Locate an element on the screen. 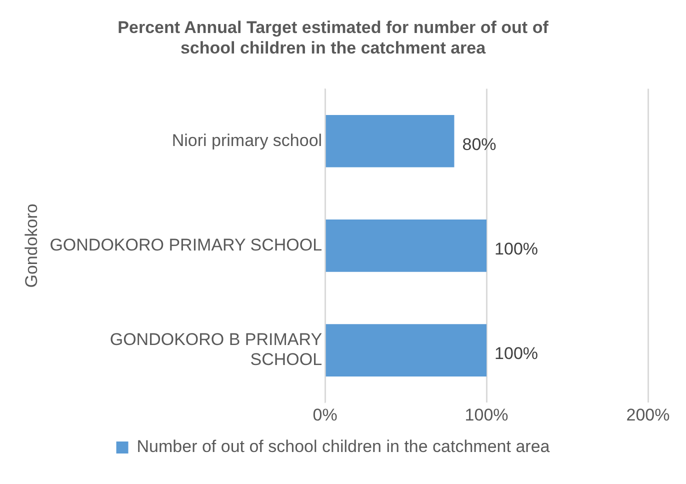 The height and width of the screenshot is (484, 686). chart-title: Percent Annual Target estimated for number of out of school children in the catchment area is located at coordinates (333, 38).